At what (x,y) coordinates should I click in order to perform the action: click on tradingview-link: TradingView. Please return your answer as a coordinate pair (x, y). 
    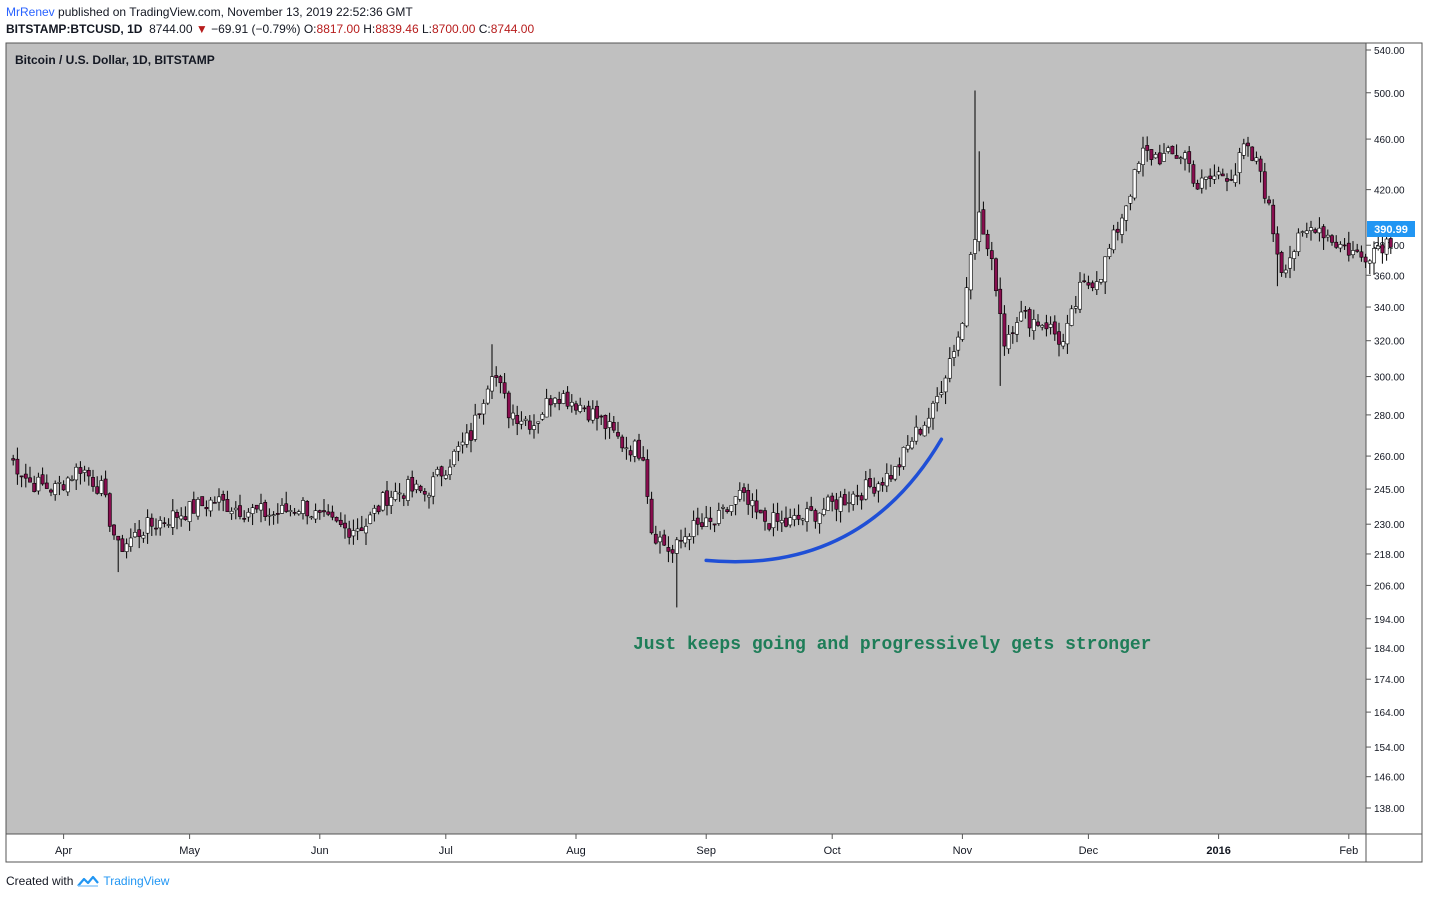
    Looking at the image, I should click on (136, 881).